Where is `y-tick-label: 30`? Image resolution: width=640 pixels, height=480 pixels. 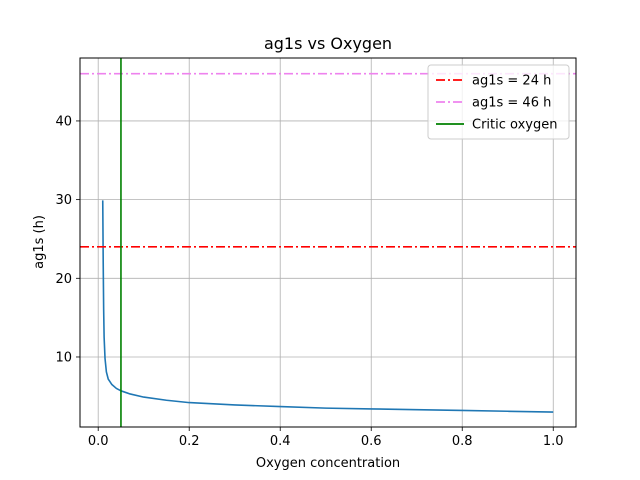 y-tick-label: 30 is located at coordinates (63, 200).